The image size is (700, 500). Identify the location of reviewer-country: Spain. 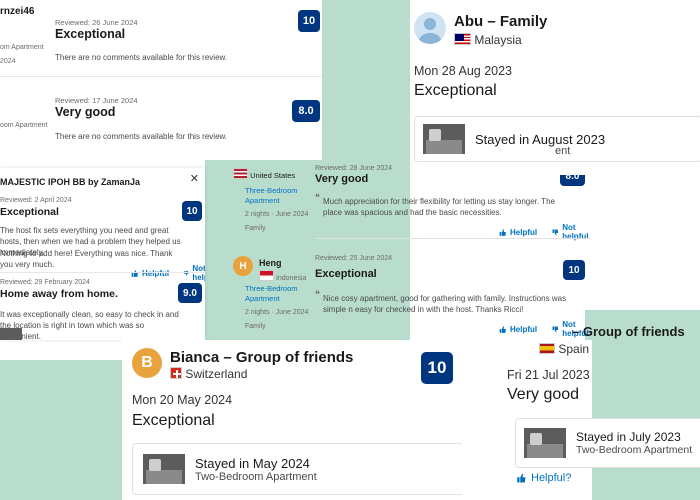
(564, 349).